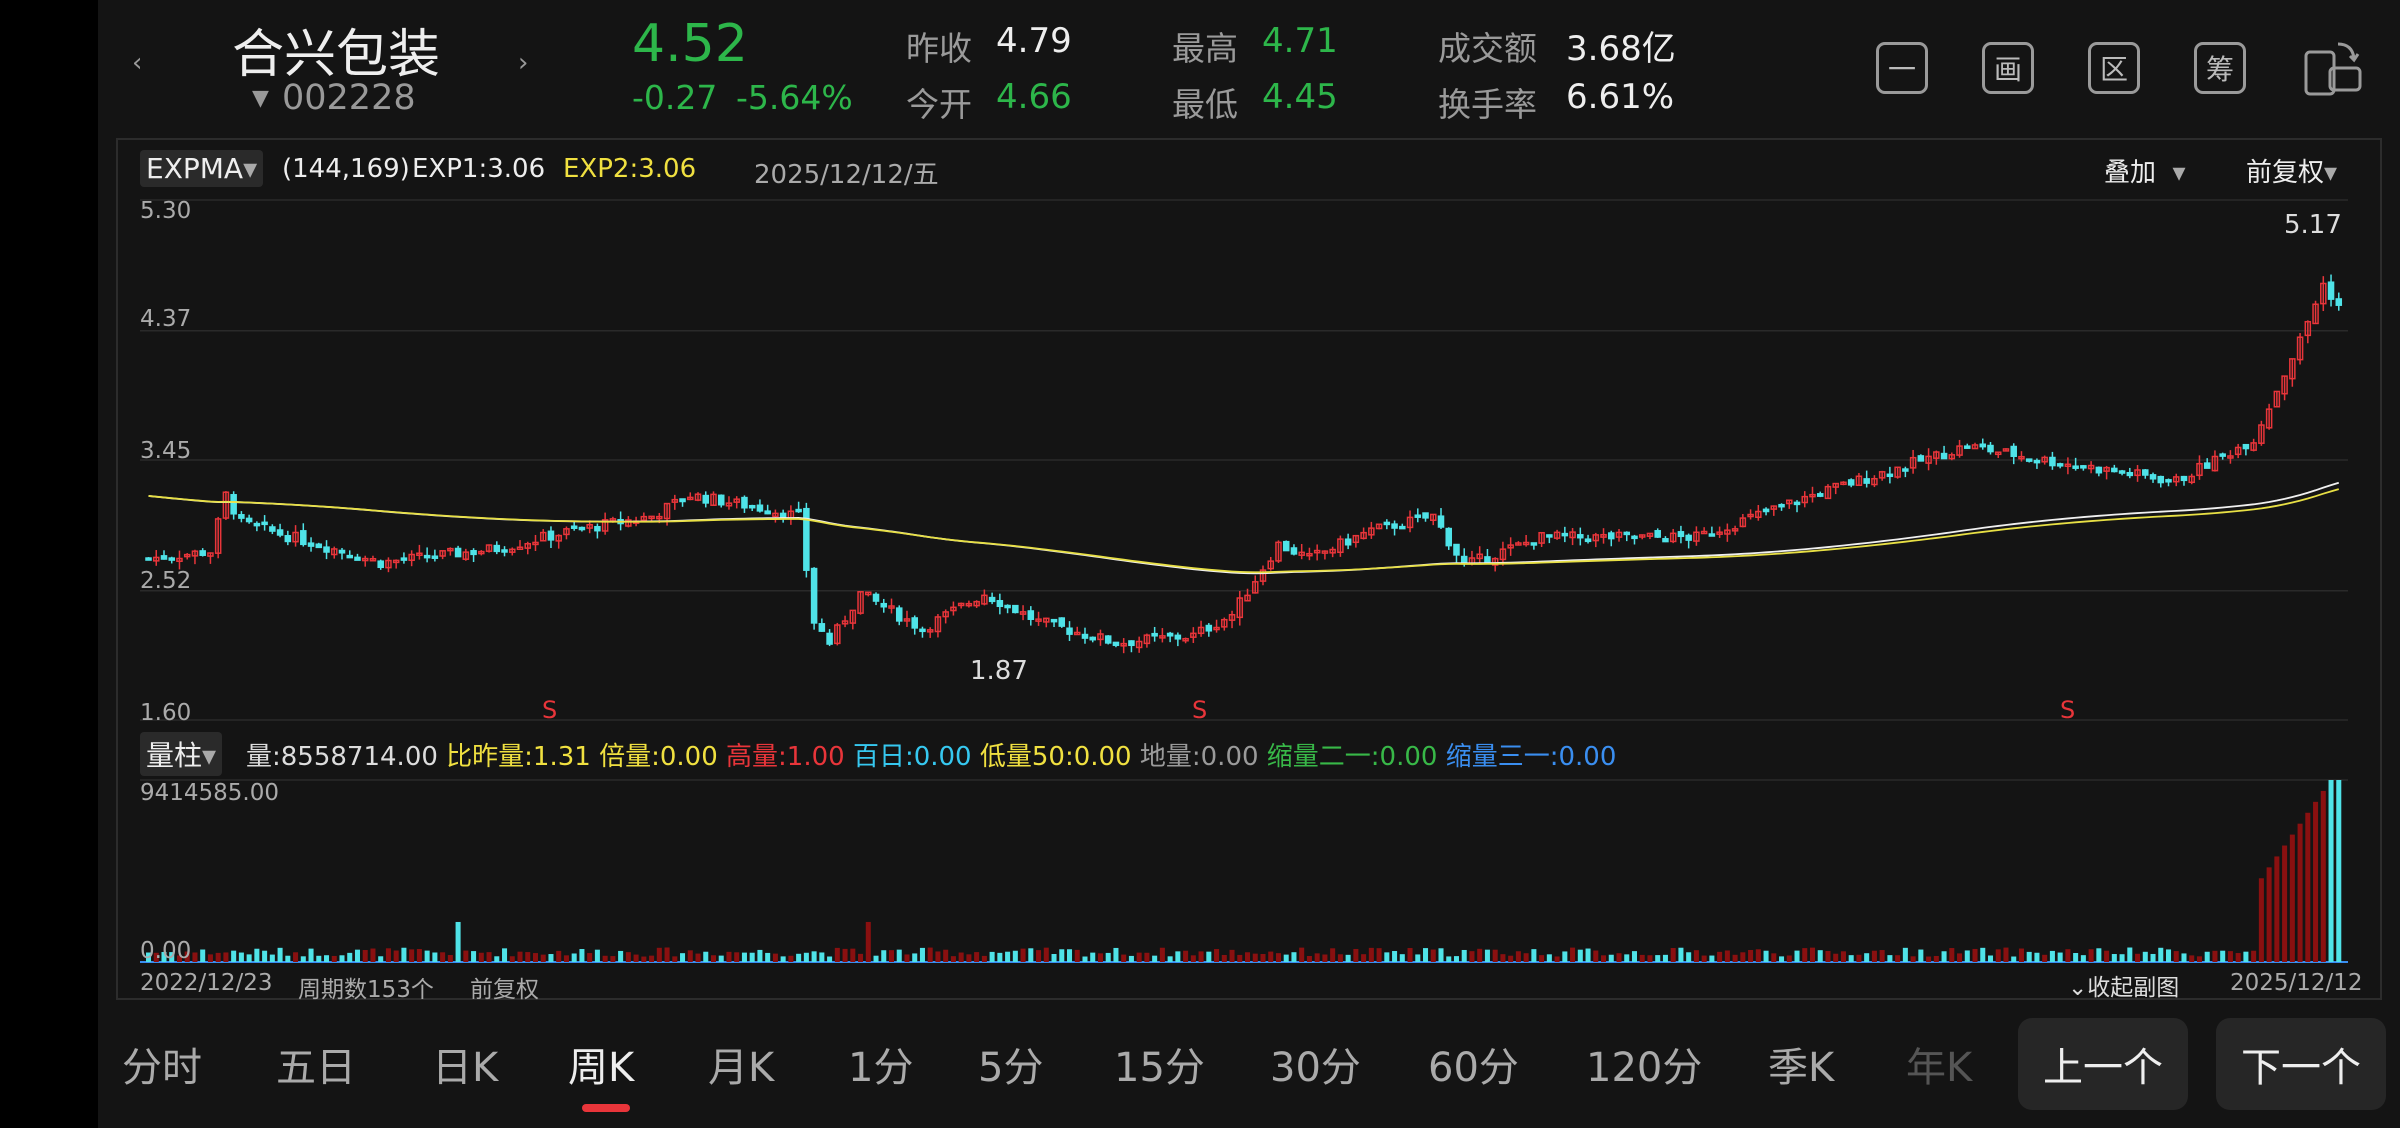 Image resolution: width=2400 pixels, height=1128 pixels. Describe the element at coordinates (2291, 170) in the screenshot. I see `adjust-select: 前复权▾` at that location.